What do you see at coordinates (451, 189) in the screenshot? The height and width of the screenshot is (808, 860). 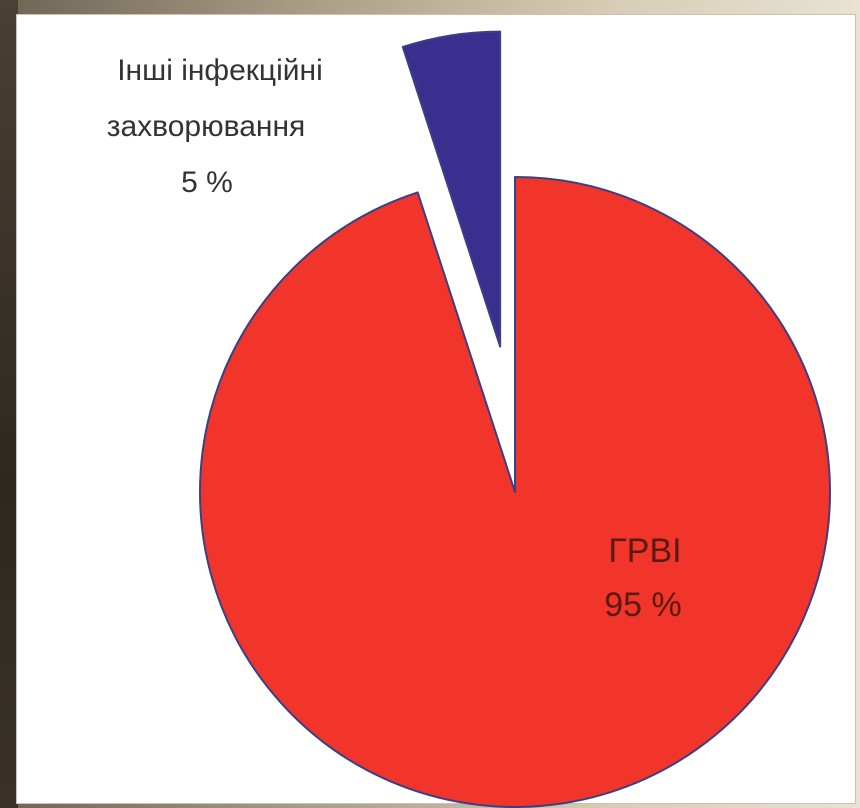 I see `pie-slice-other-infections` at bounding box center [451, 189].